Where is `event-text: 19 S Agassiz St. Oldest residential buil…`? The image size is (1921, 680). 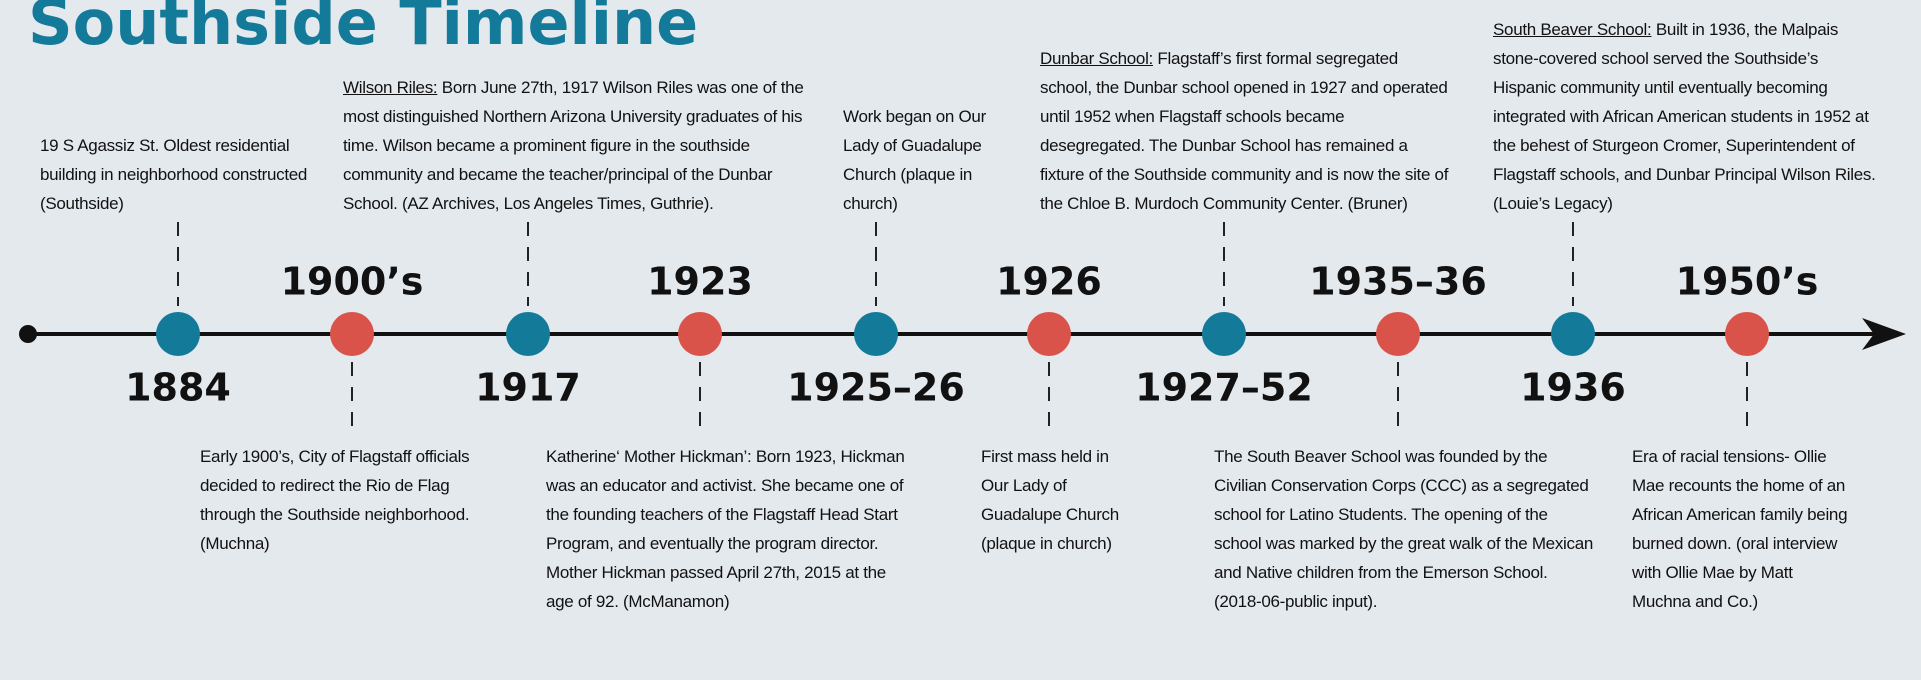 event-text: 19 S Agassiz St. Oldest residential buil… is located at coordinates (180, 174).